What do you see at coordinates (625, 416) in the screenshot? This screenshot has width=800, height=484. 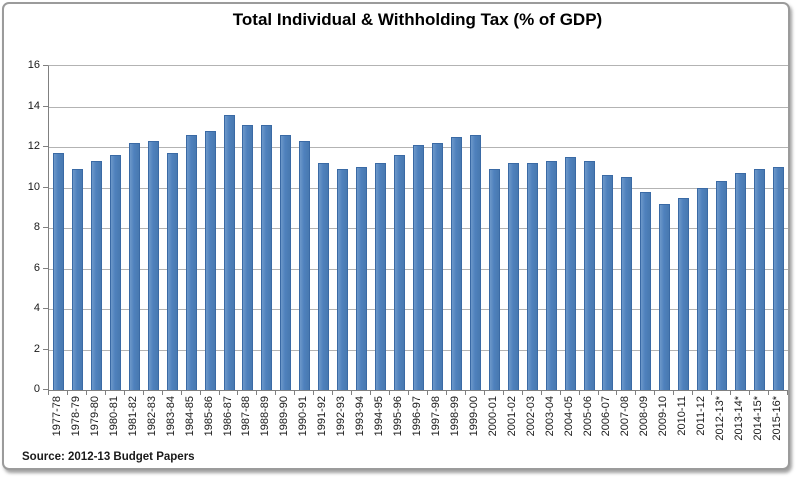 I see `x-axis-label: 2007-08` at bounding box center [625, 416].